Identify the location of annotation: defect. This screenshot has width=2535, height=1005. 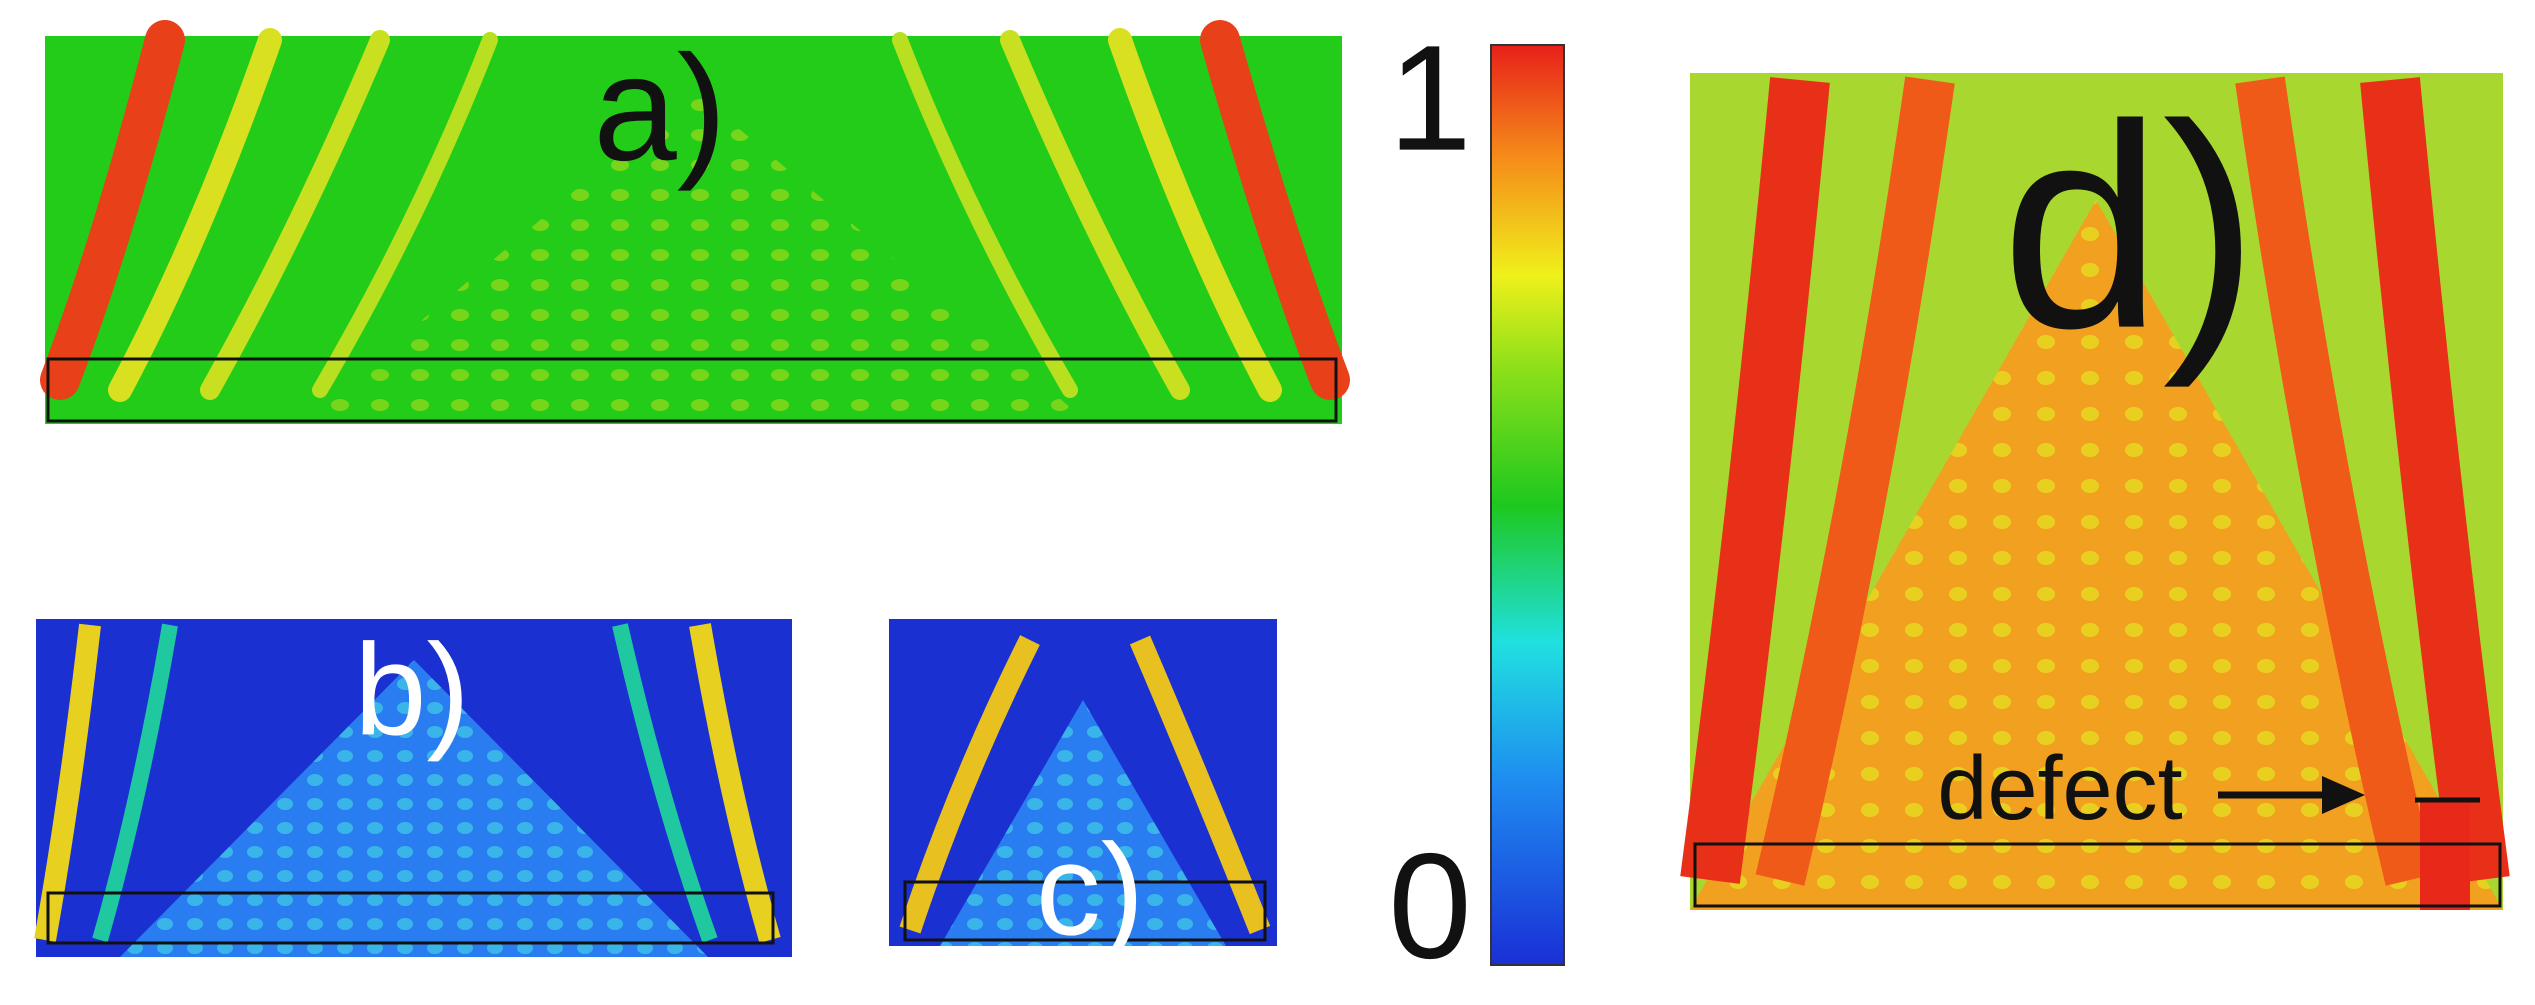
(2059, 789).